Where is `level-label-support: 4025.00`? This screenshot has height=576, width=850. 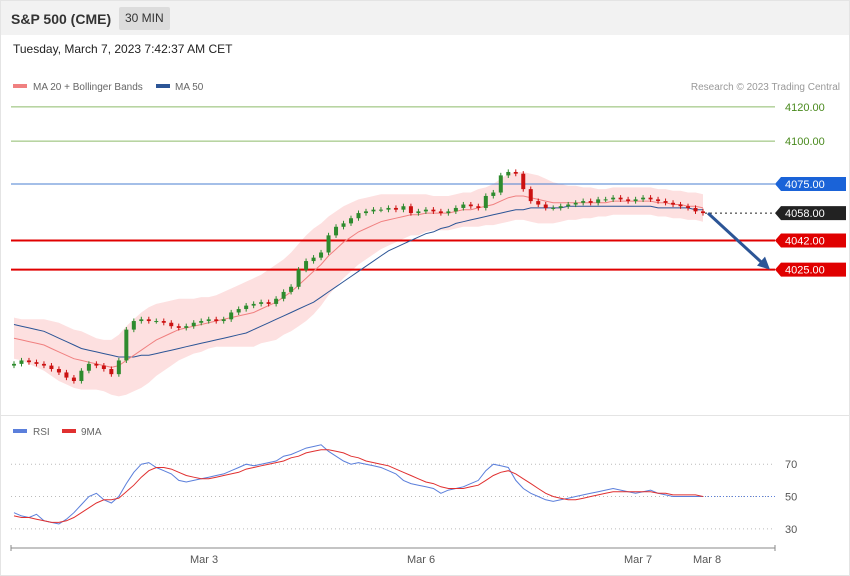 level-label-support: 4025.00 is located at coordinates (805, 271).